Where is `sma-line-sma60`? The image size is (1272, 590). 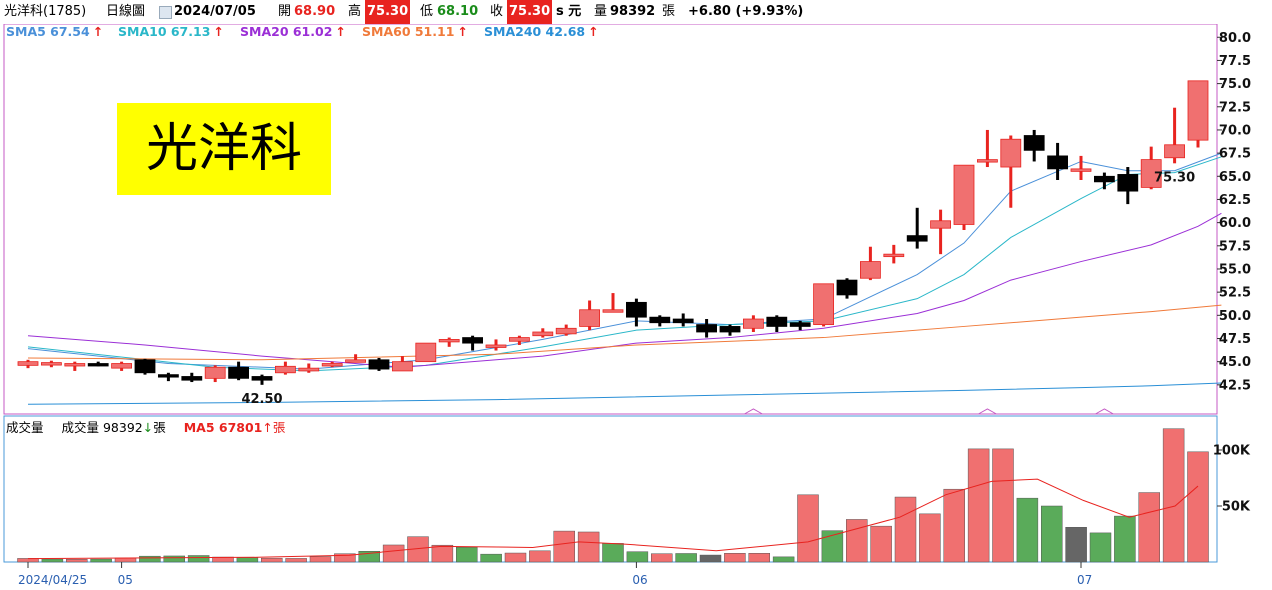
sma-line-sma60 is located at coordinates (624, 332).